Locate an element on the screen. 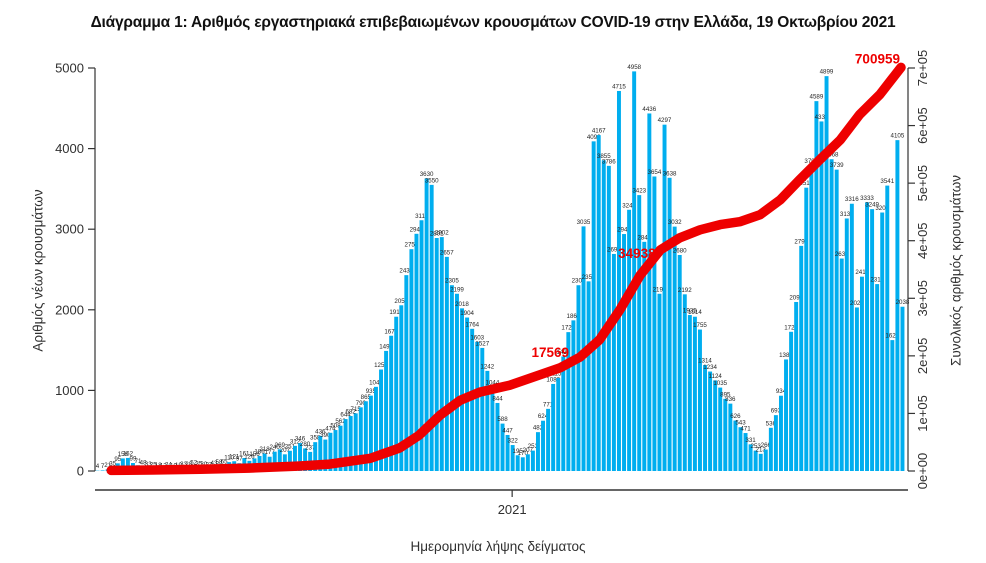 The height and width of the screenshot is (563, 986). bar-value-label: 2353 is located at coordinates (589, 277).